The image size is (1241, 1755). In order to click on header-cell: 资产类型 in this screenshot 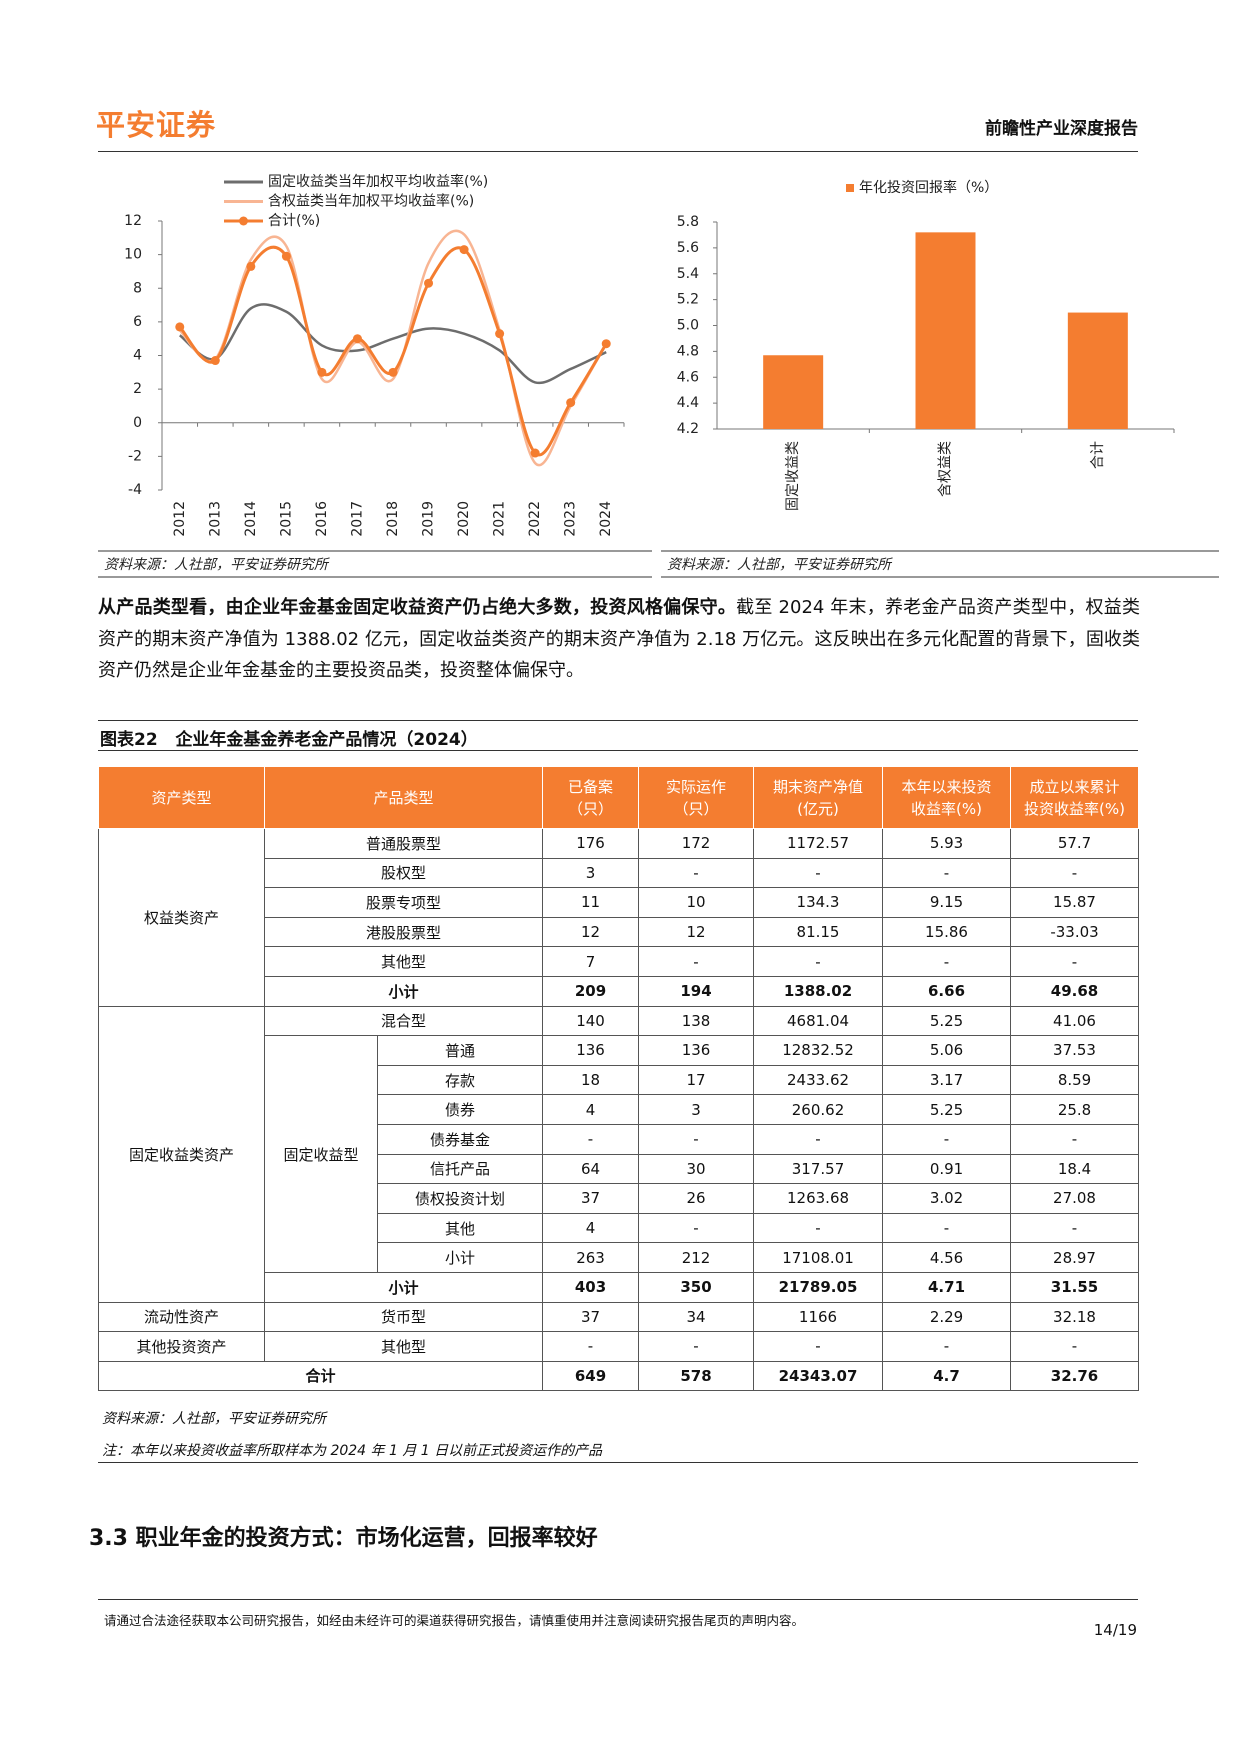, I will do `click(181, 797)`.